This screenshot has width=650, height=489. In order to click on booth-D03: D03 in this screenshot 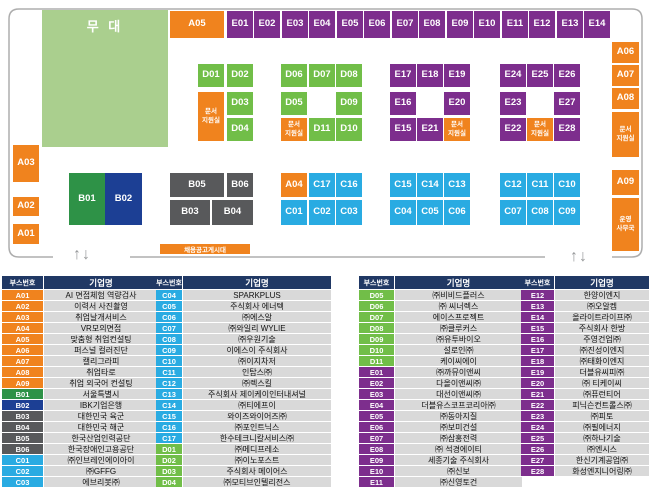, I will do `click(240, 103)`.